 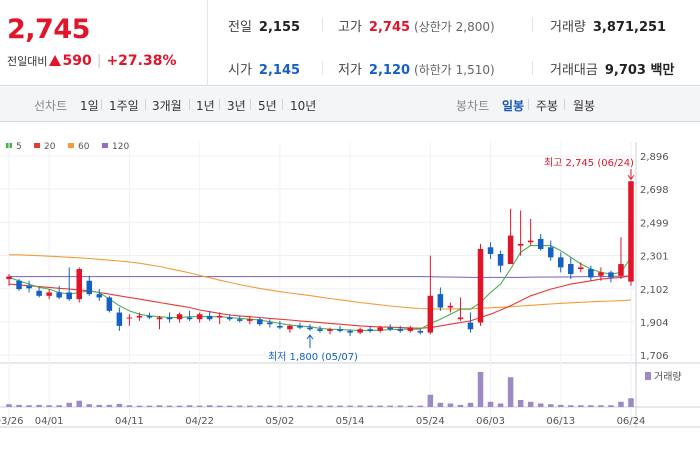 What do you see at coordinates (668, 377) in the screenshot?
I see `volume-legend-label: 거래량` at bounding box center [668, 377].